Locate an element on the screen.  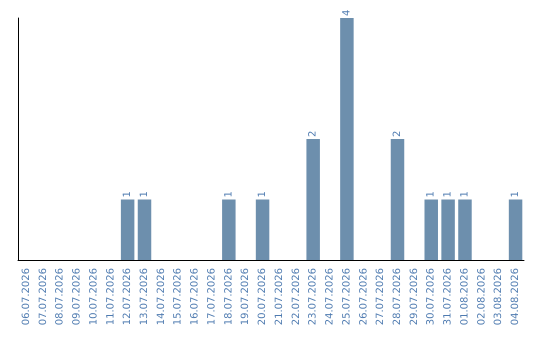
x-tick-label: 09.07.2026 is located at coordinates (77, 297).